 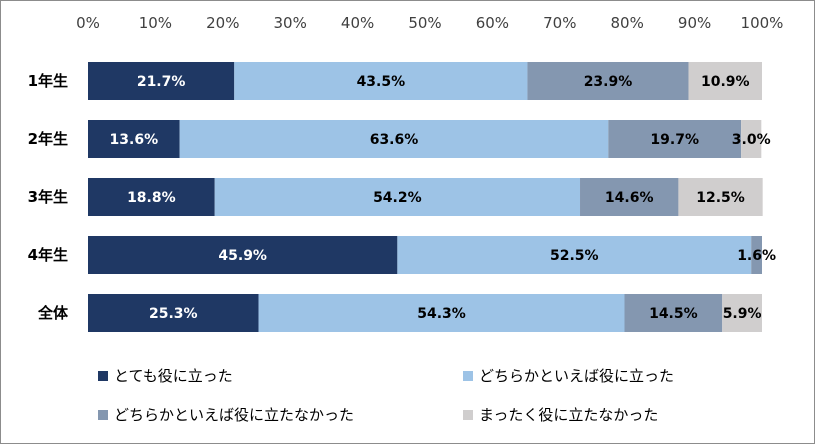 I want to click on data-label: 43.5%, so click(x=381, y=82).